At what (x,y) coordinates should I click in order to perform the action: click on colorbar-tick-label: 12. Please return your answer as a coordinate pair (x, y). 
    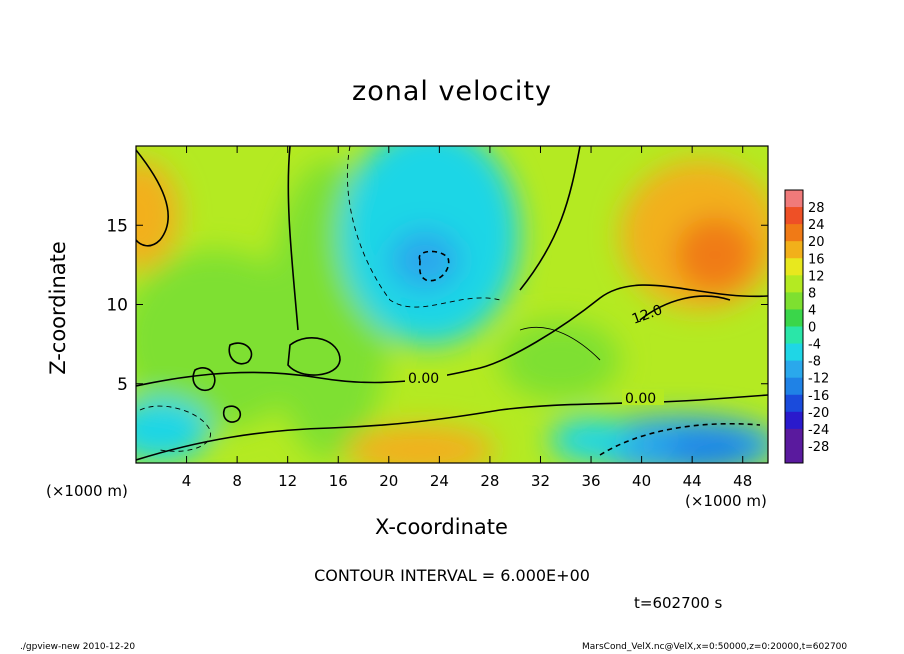
    Looking at the image, I should click on (816, 276).